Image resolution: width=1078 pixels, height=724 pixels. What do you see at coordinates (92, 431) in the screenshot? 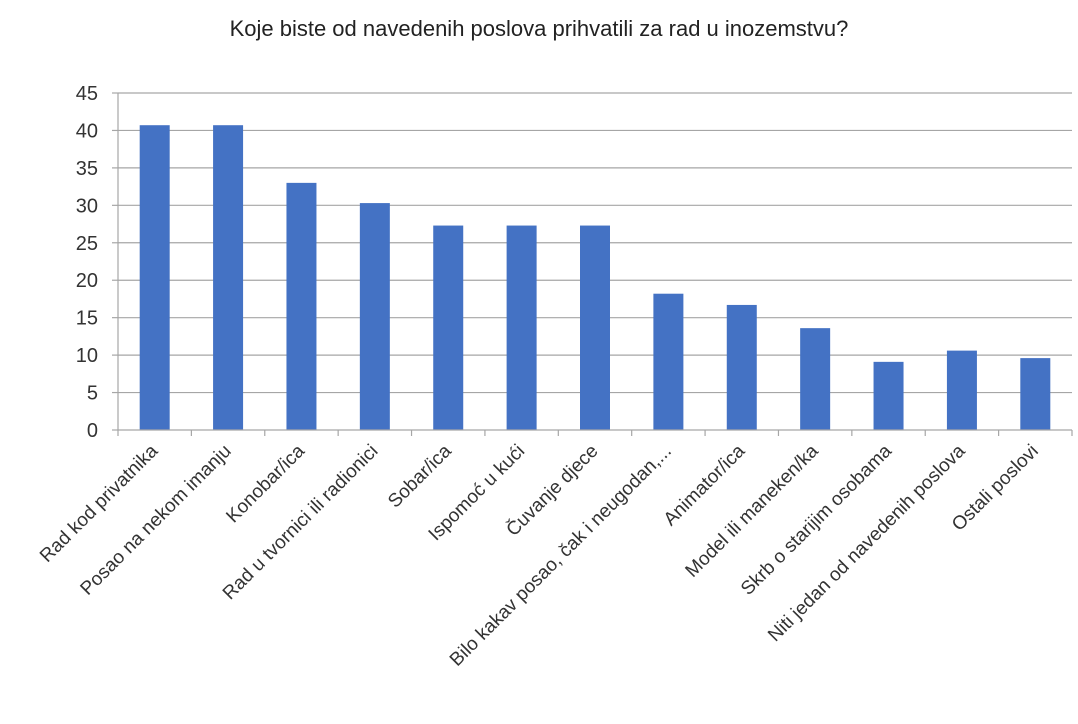
I see `y-tick-label: 0` at bounding box center [92, 431].